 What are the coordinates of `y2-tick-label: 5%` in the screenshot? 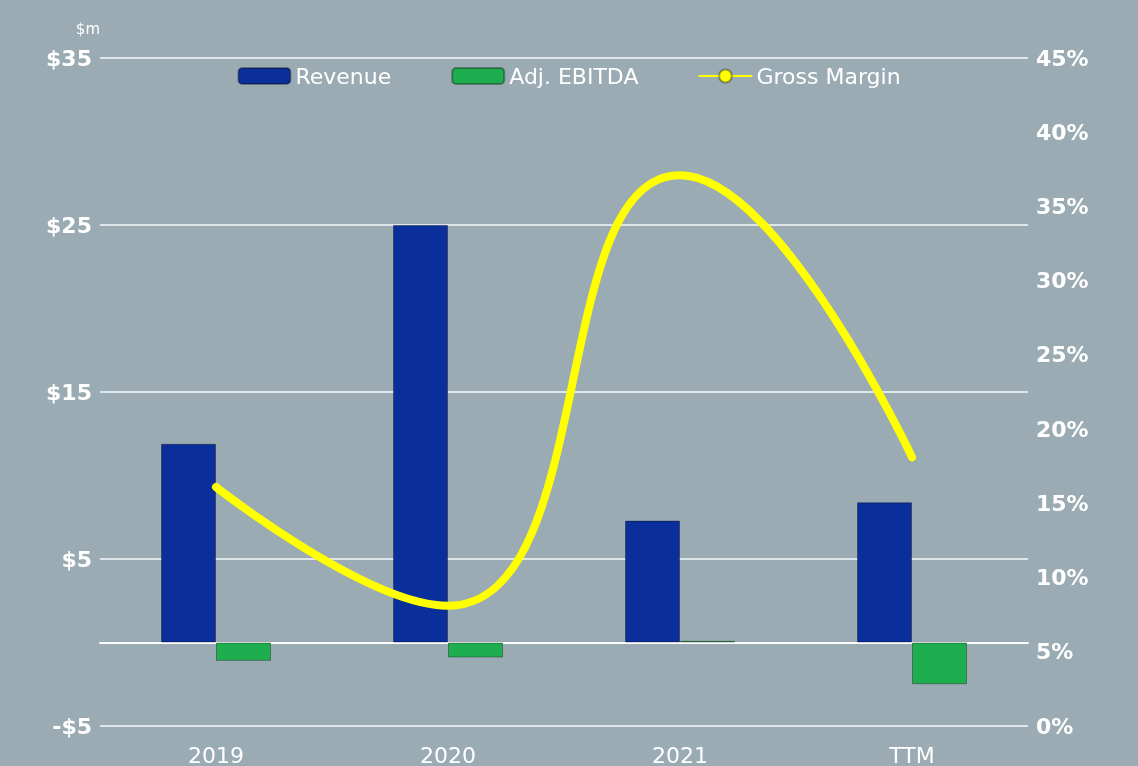 It's located at (1055, 652).